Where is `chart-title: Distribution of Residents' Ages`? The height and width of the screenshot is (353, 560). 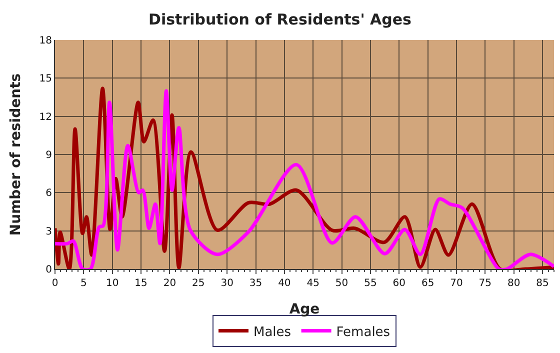 chart-title: Distribution of Residents' Ages is located at coordinates (280, 19).